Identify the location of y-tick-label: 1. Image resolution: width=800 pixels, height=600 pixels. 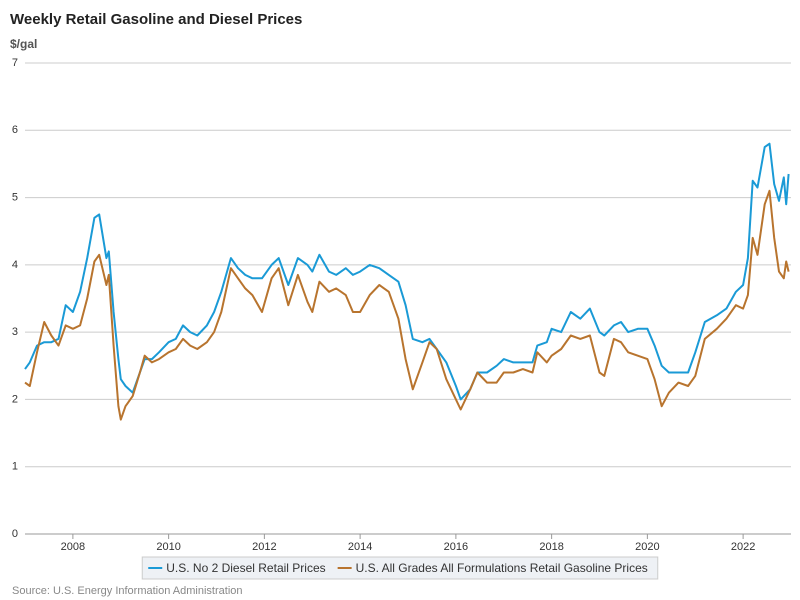
(15, 467).